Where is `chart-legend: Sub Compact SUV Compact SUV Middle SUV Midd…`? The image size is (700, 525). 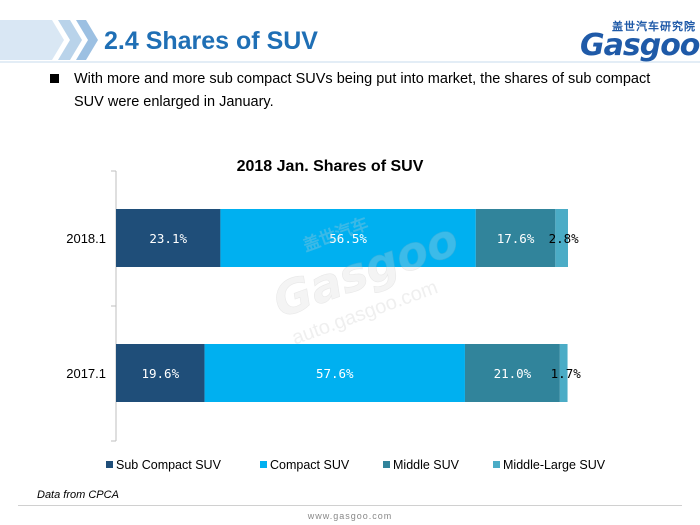
chart-legend: Sub Compact SUV Compact SUV Middle SUV Midd… is located at coordinates (356, 465).